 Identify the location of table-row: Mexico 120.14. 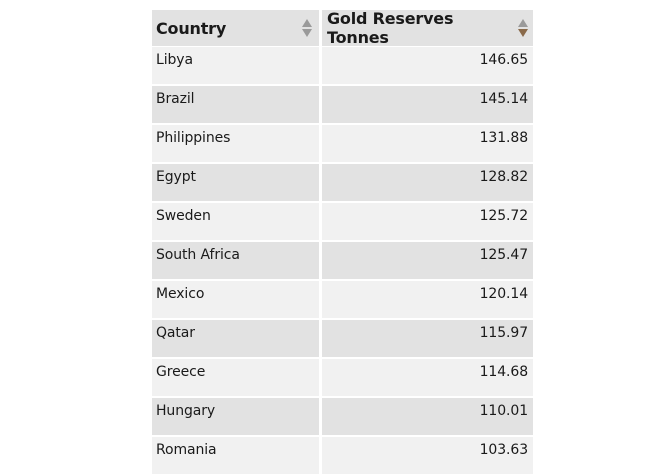
(342, 299).